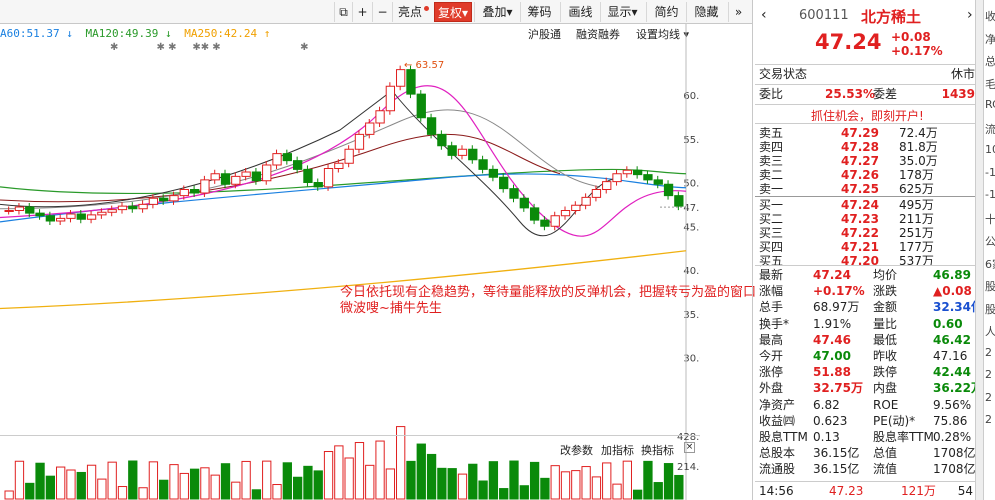  I want to click on hide-button: 隐藏, so click(706, 12).